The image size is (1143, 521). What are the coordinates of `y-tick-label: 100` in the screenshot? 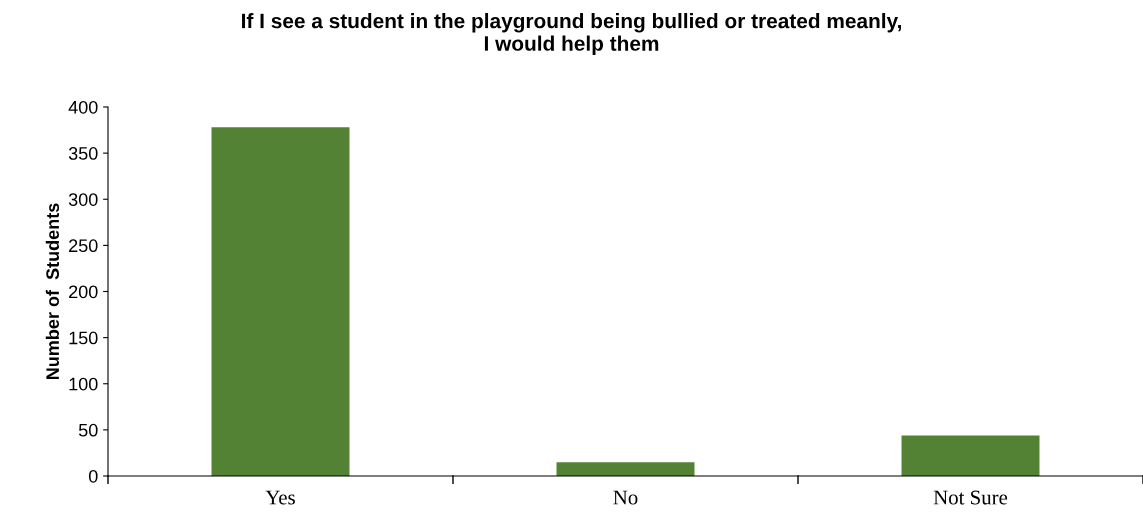 It's located at (83, 384).